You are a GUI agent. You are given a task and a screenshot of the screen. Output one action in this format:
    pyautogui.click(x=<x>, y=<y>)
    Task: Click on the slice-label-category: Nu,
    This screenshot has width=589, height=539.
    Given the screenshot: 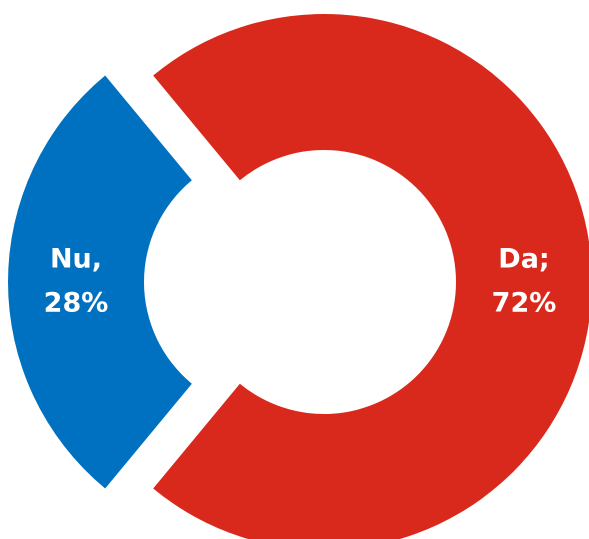 What is the action you would take?
    pyautogui.click(x=76, y=259)
    